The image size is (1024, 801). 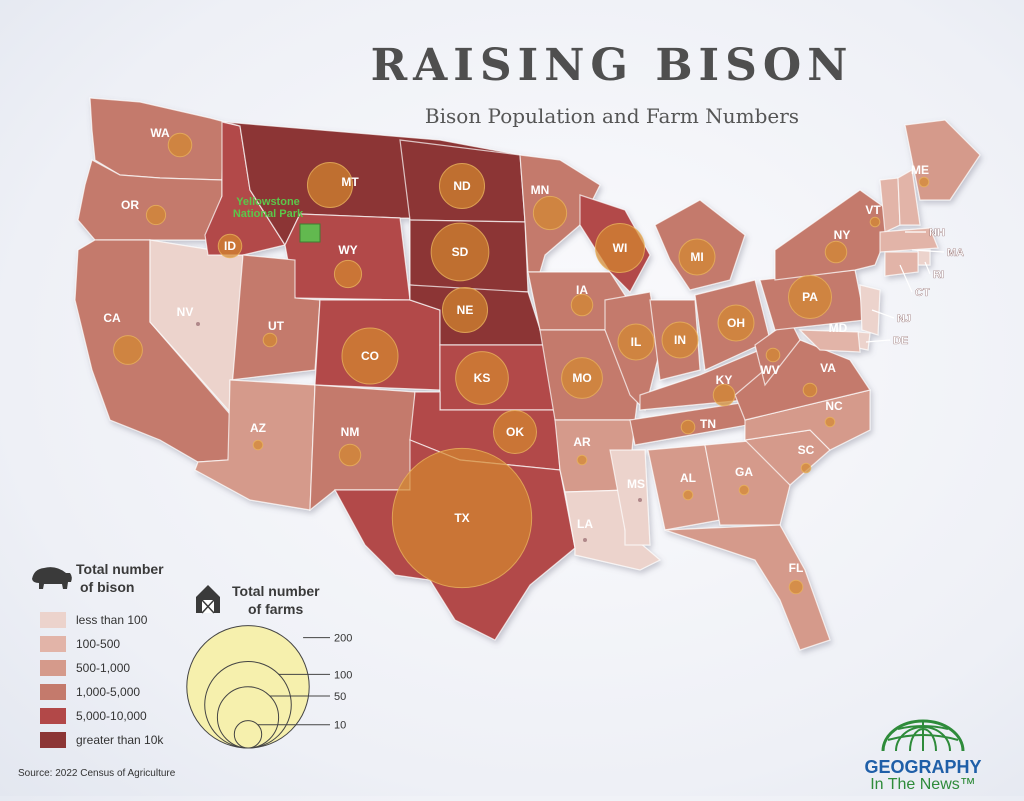 I want to click on farm-circle-sd, so click(x=460, y=252).